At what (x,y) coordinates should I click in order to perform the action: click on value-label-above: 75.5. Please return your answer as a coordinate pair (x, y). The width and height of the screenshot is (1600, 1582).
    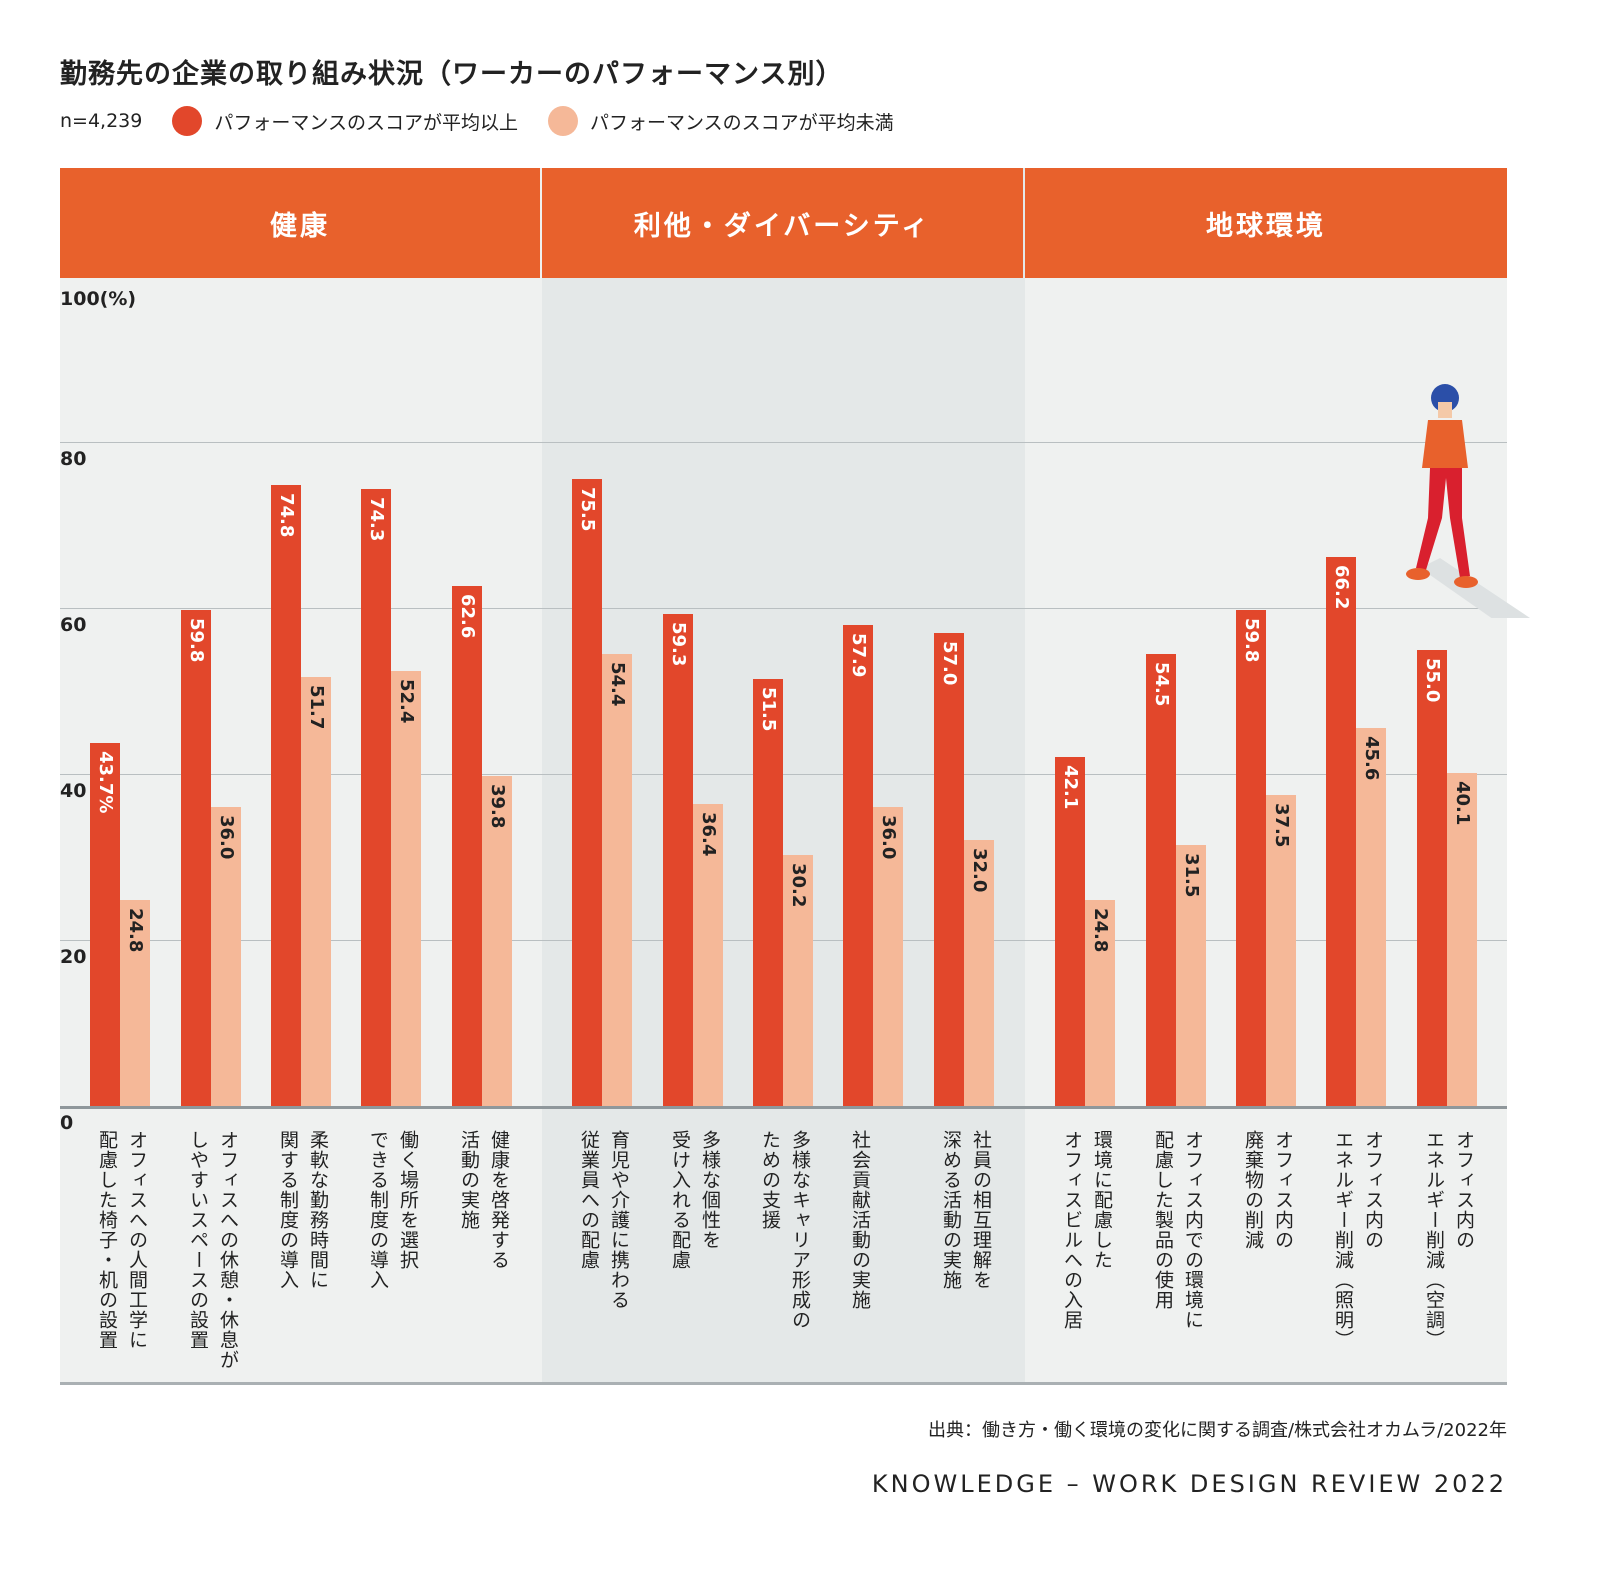
    Looking at the image, I should click on (587, 509).